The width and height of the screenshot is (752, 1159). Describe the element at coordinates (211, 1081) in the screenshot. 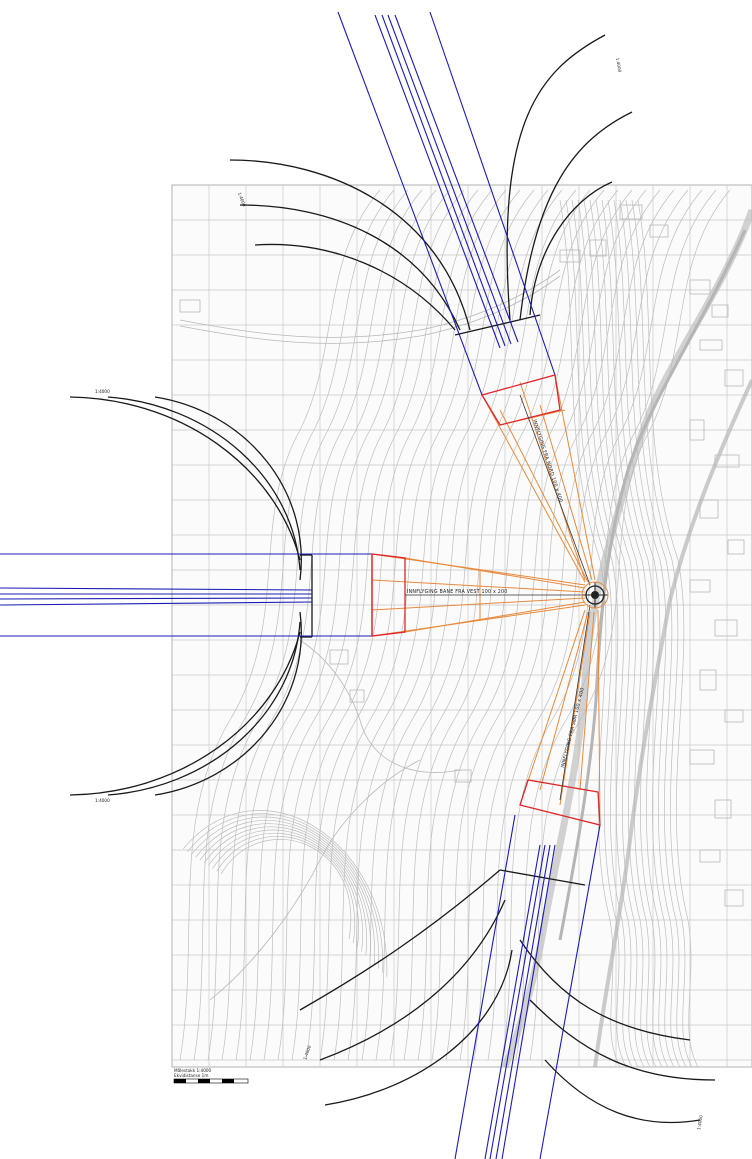

I see `scale-bar` at that location.